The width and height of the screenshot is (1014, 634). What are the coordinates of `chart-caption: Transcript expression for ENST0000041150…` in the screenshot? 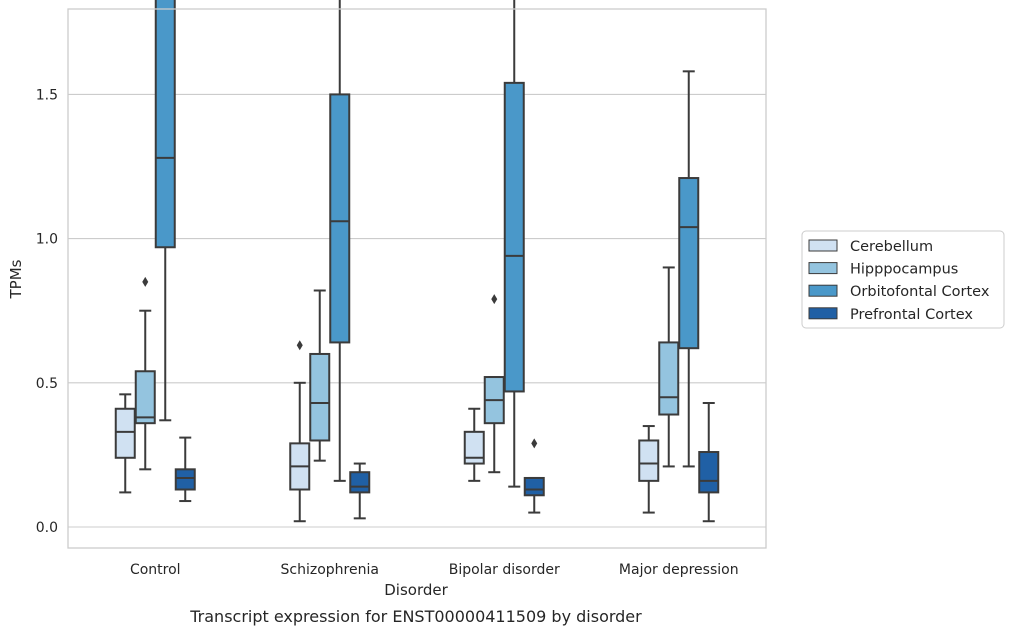 It's located at (415, 616).